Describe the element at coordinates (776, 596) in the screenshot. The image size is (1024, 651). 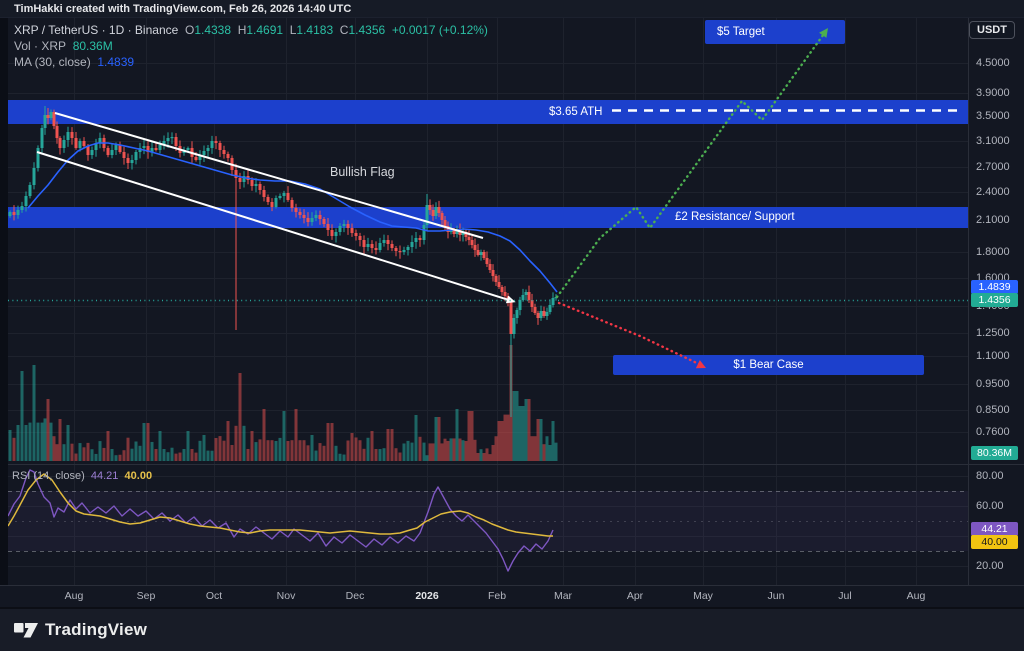
I see `time-axis-label: Jun` at that location.